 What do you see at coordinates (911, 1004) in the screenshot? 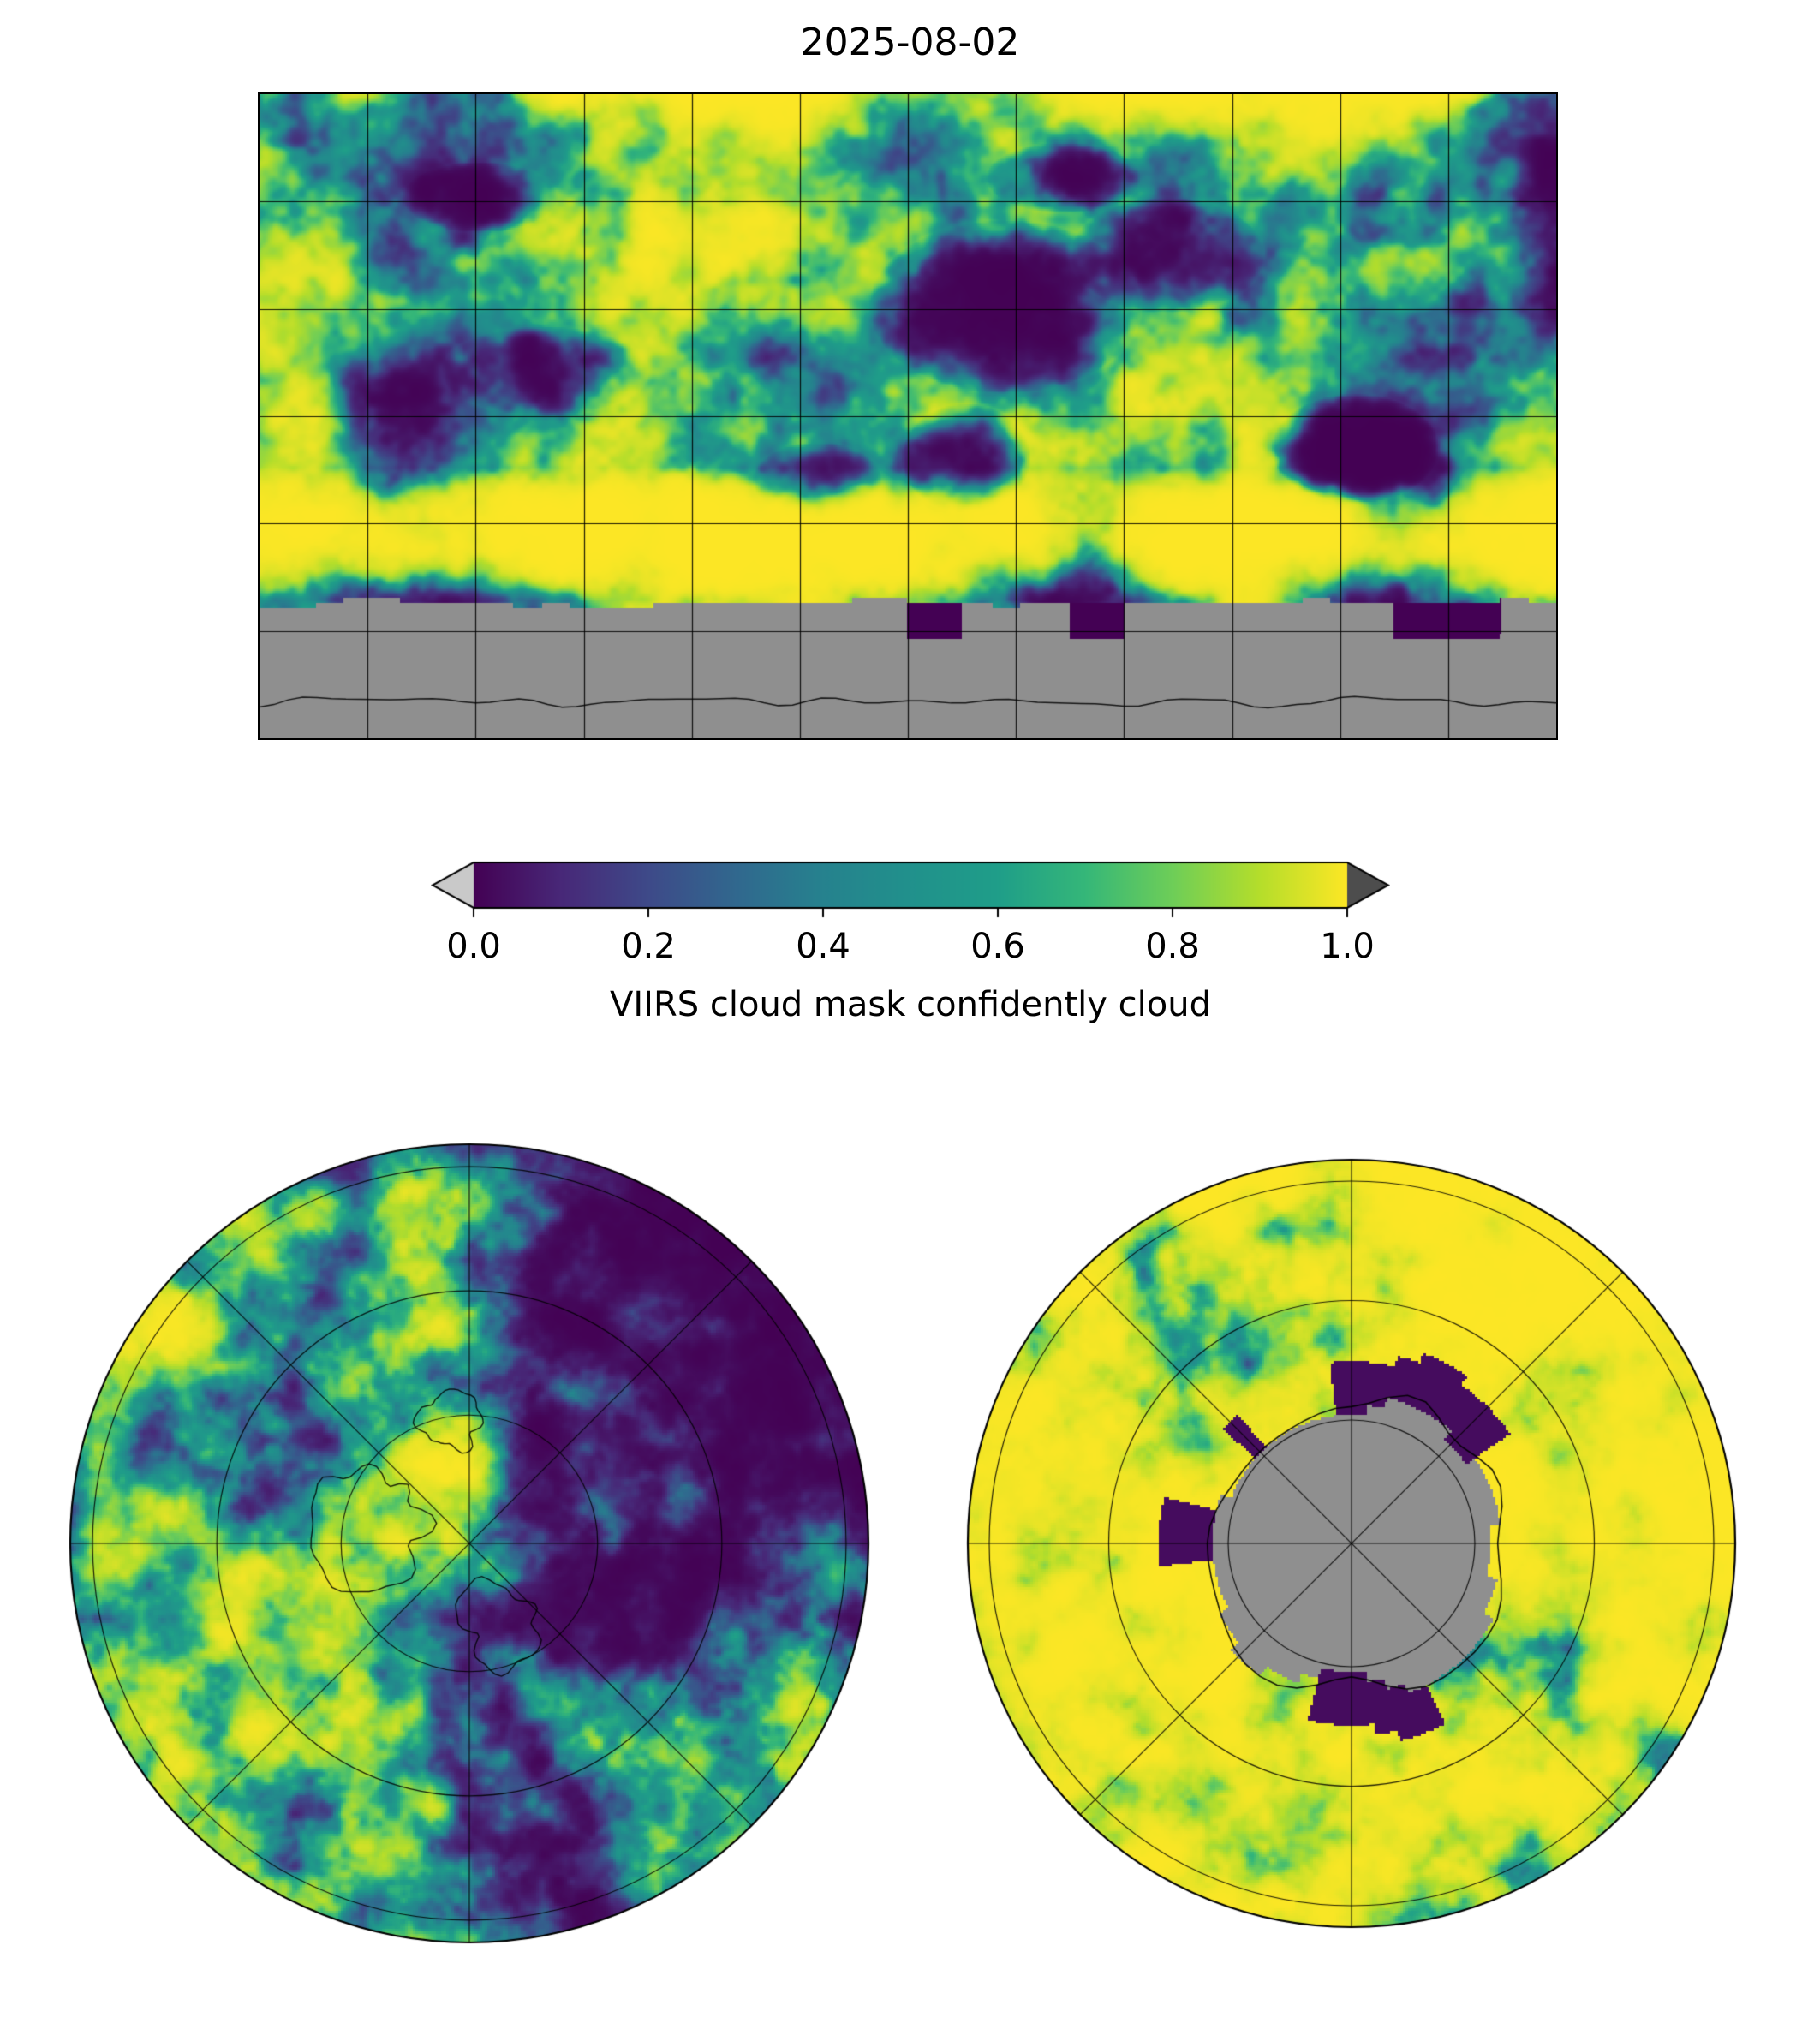
I see `colorbar-label: VIIRS cloud mask confidently cloud` at bounding box center [911, 1004].